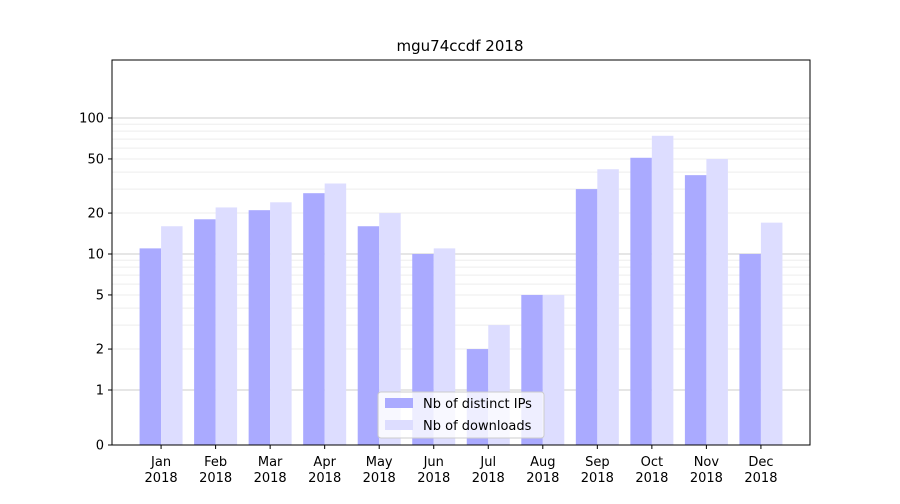 This screenshot has width=900, height=504. What do you see at coordinates (652, 462) in the screenshot?
I see `x-tick-label-month: Oct` at bounding box center [652, 462].